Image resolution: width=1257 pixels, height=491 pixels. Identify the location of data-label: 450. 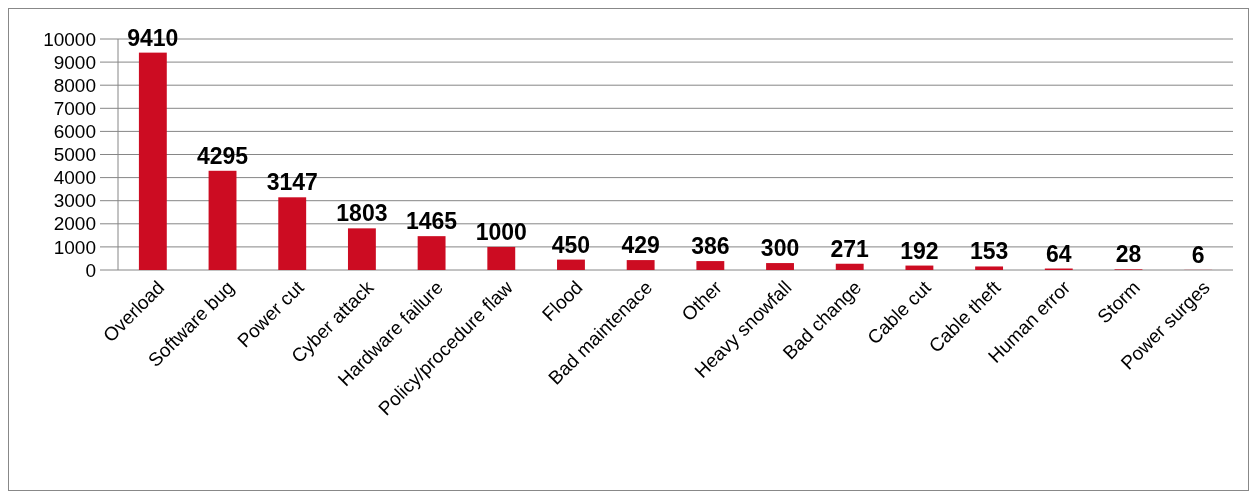
(571, 244).